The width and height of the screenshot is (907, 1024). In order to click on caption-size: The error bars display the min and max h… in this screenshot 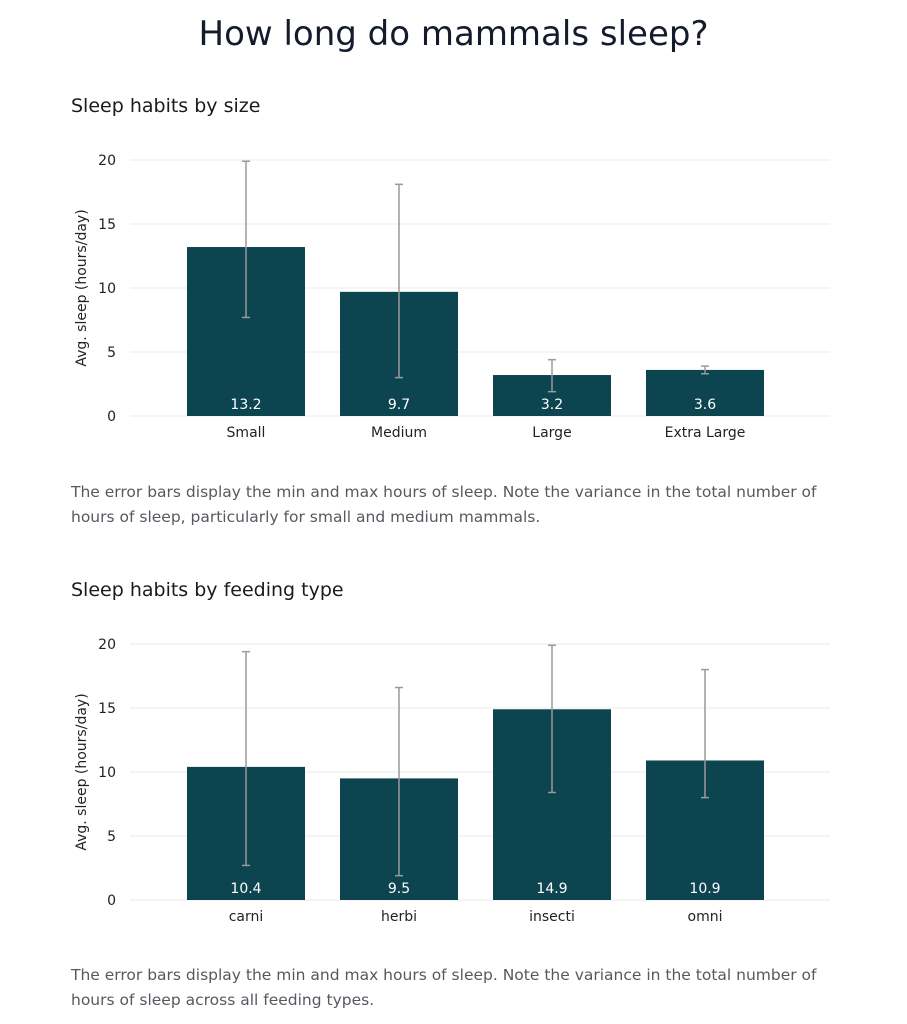, I will do `click(444, 504)`.